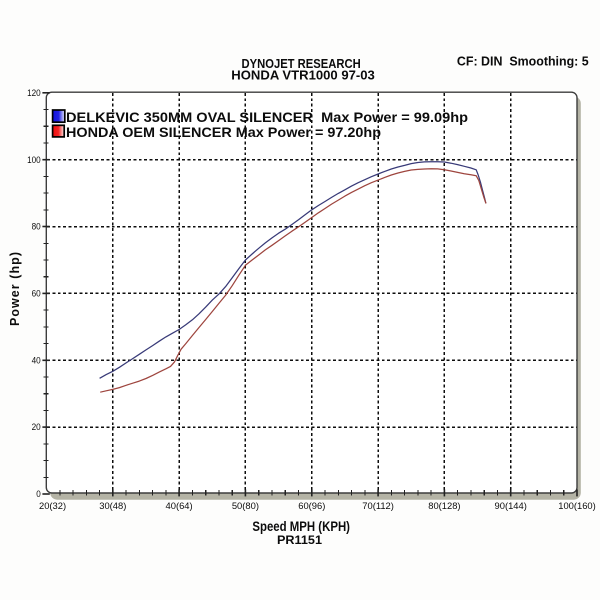 The image size is (600, 600). I want to click on svg-text: 20(32), so click(52, 505).